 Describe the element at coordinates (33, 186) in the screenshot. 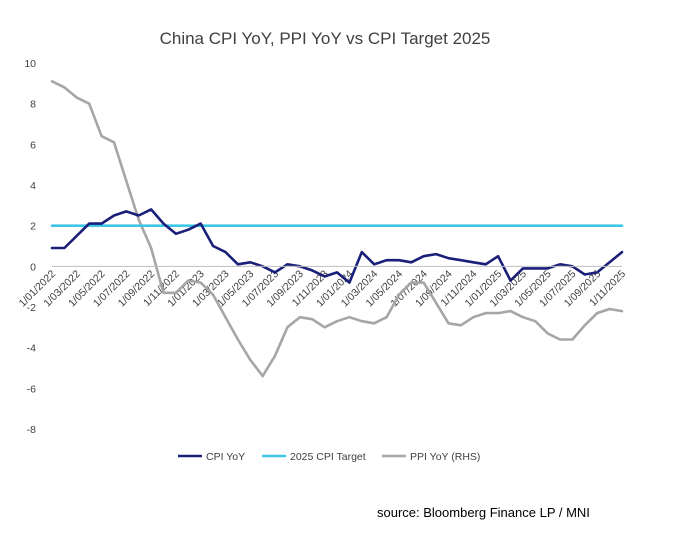

I see `y-tick-label: 4` at that location.